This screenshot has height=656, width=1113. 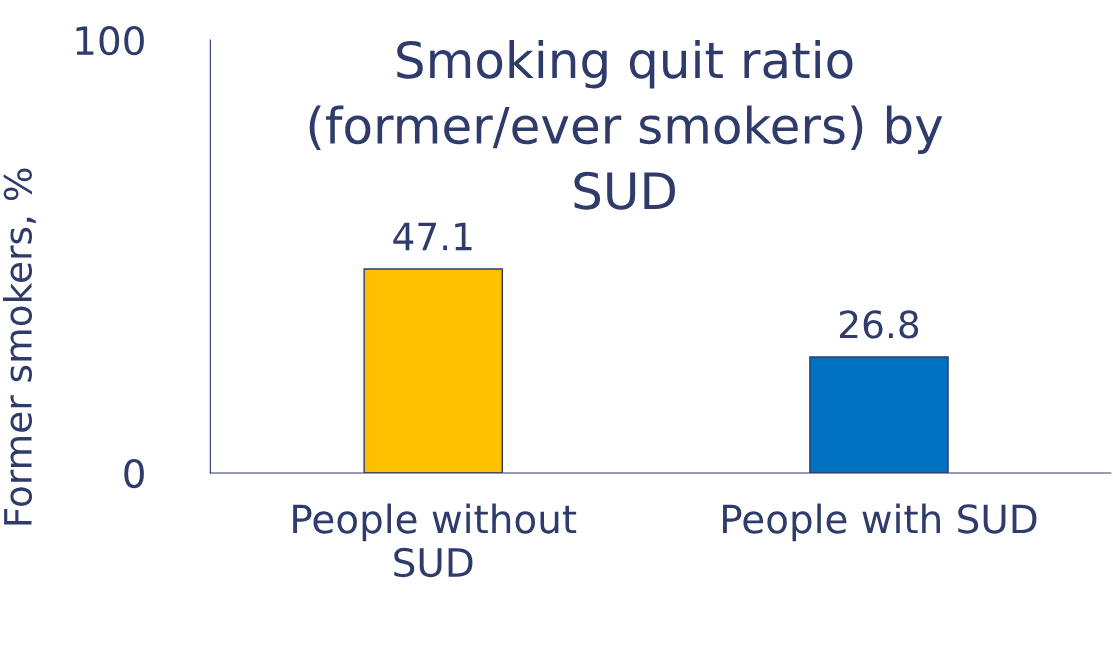 What do you see at coordinates (879, 324) in the screenshot?
I see `data-label: 26.8` at bounding box center [879, 324].